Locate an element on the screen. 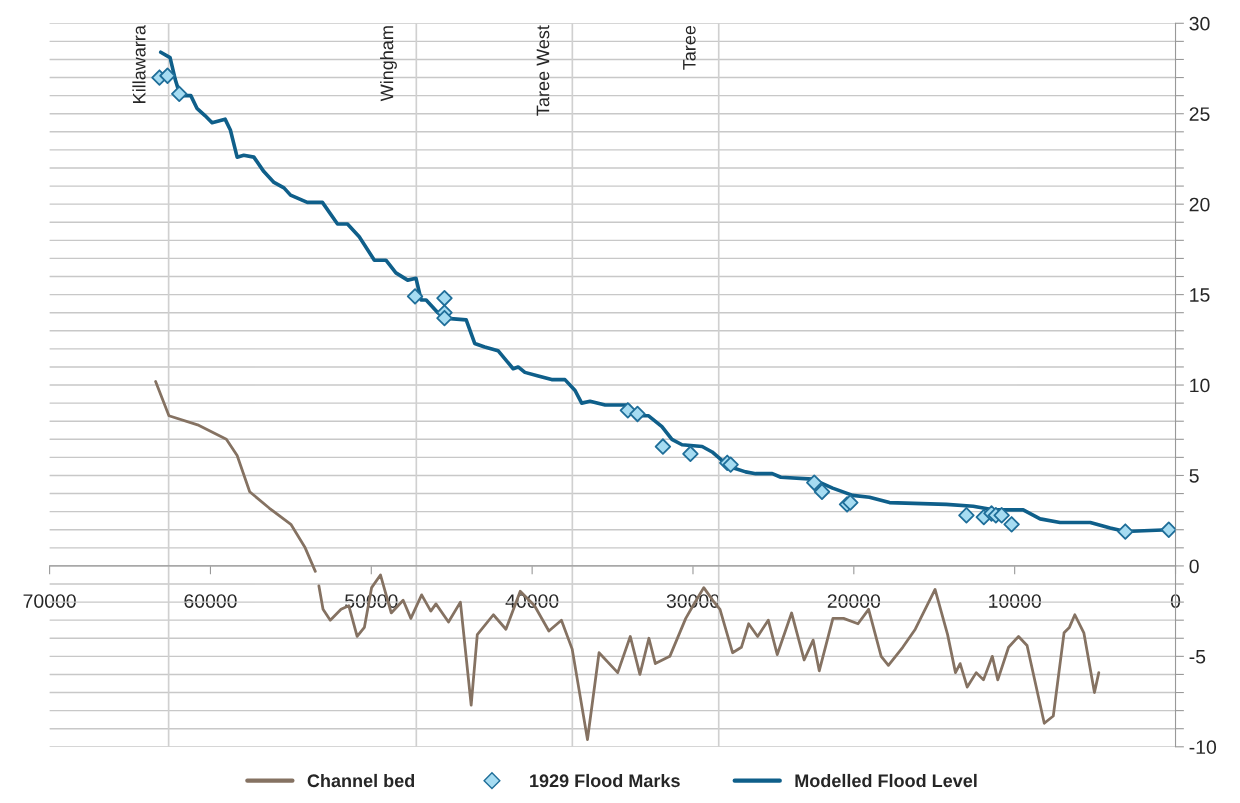 The height and width of the screenshot is (803, 1240). x-tick-label: 70000 is located at coordinates (49, 601).